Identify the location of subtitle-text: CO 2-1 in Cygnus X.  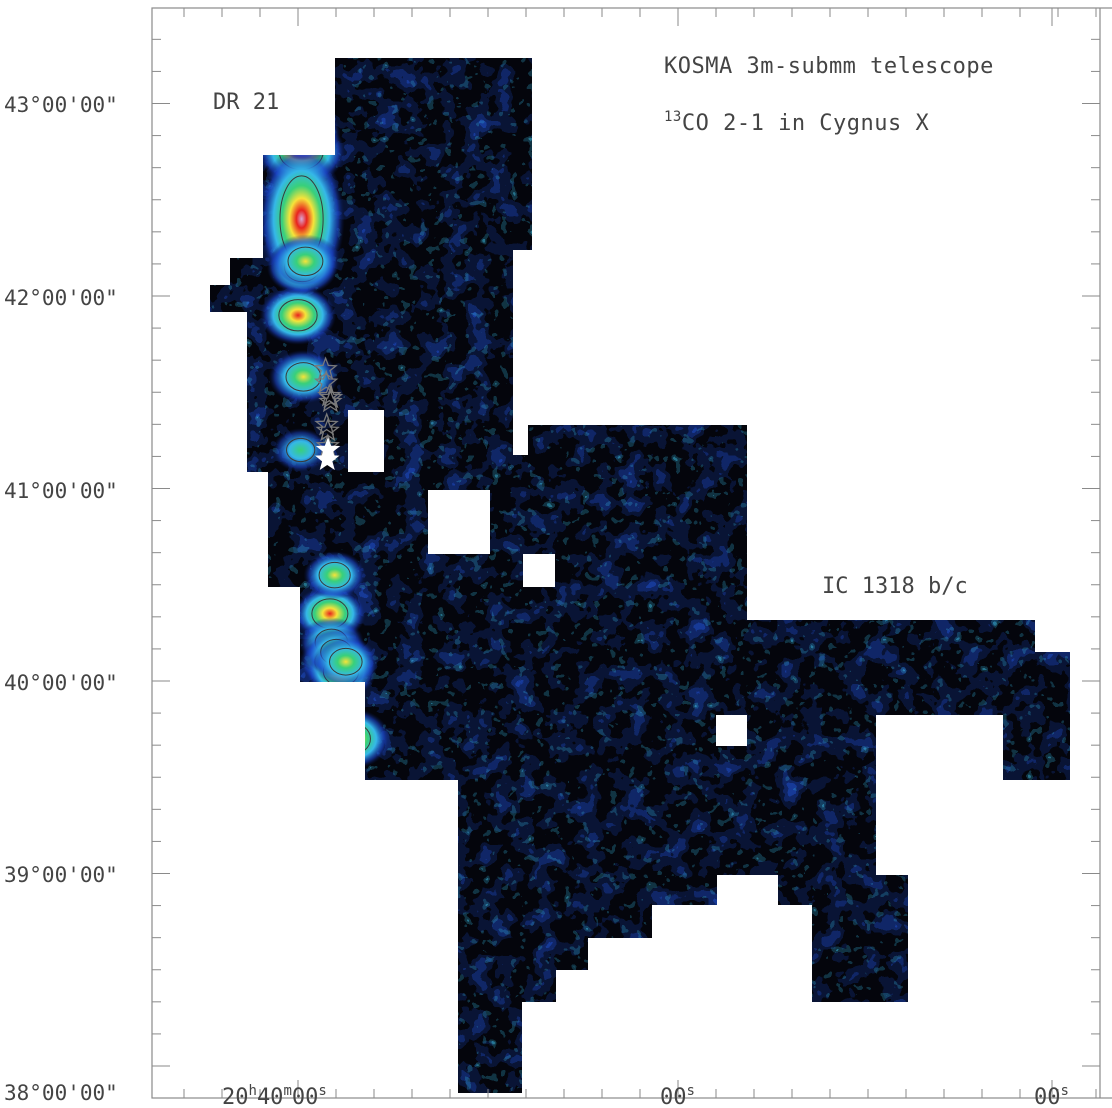
(806, 123).